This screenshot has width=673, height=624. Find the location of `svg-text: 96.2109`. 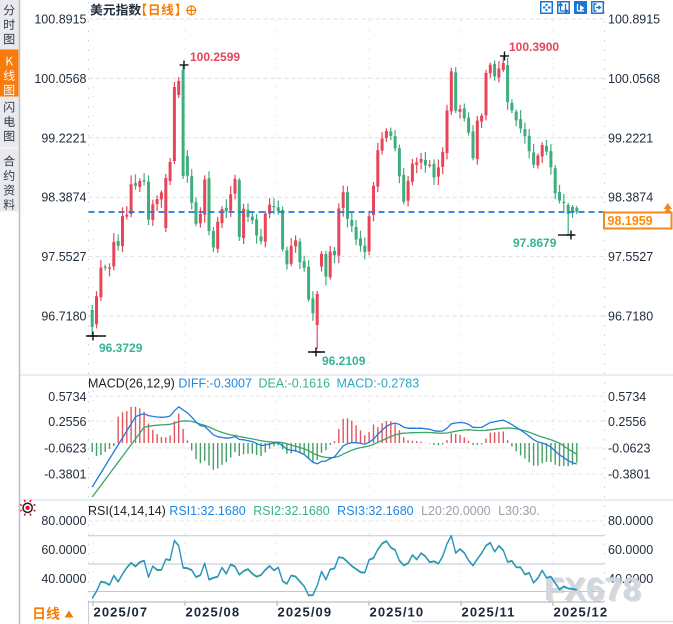

svg-text: 96.2109 is located at coordinates (344, 361).